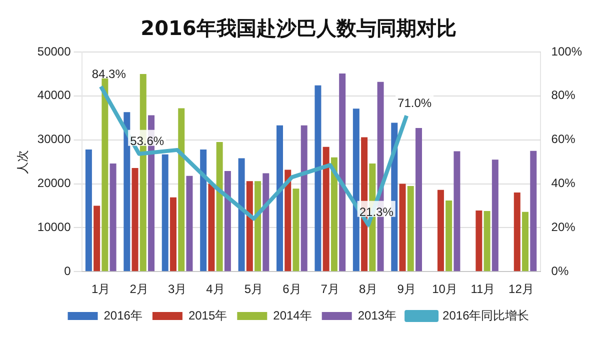 The height and width of the screenshot is (340, 597). I want to click on legend-label: 2013年, so click(377, 315).